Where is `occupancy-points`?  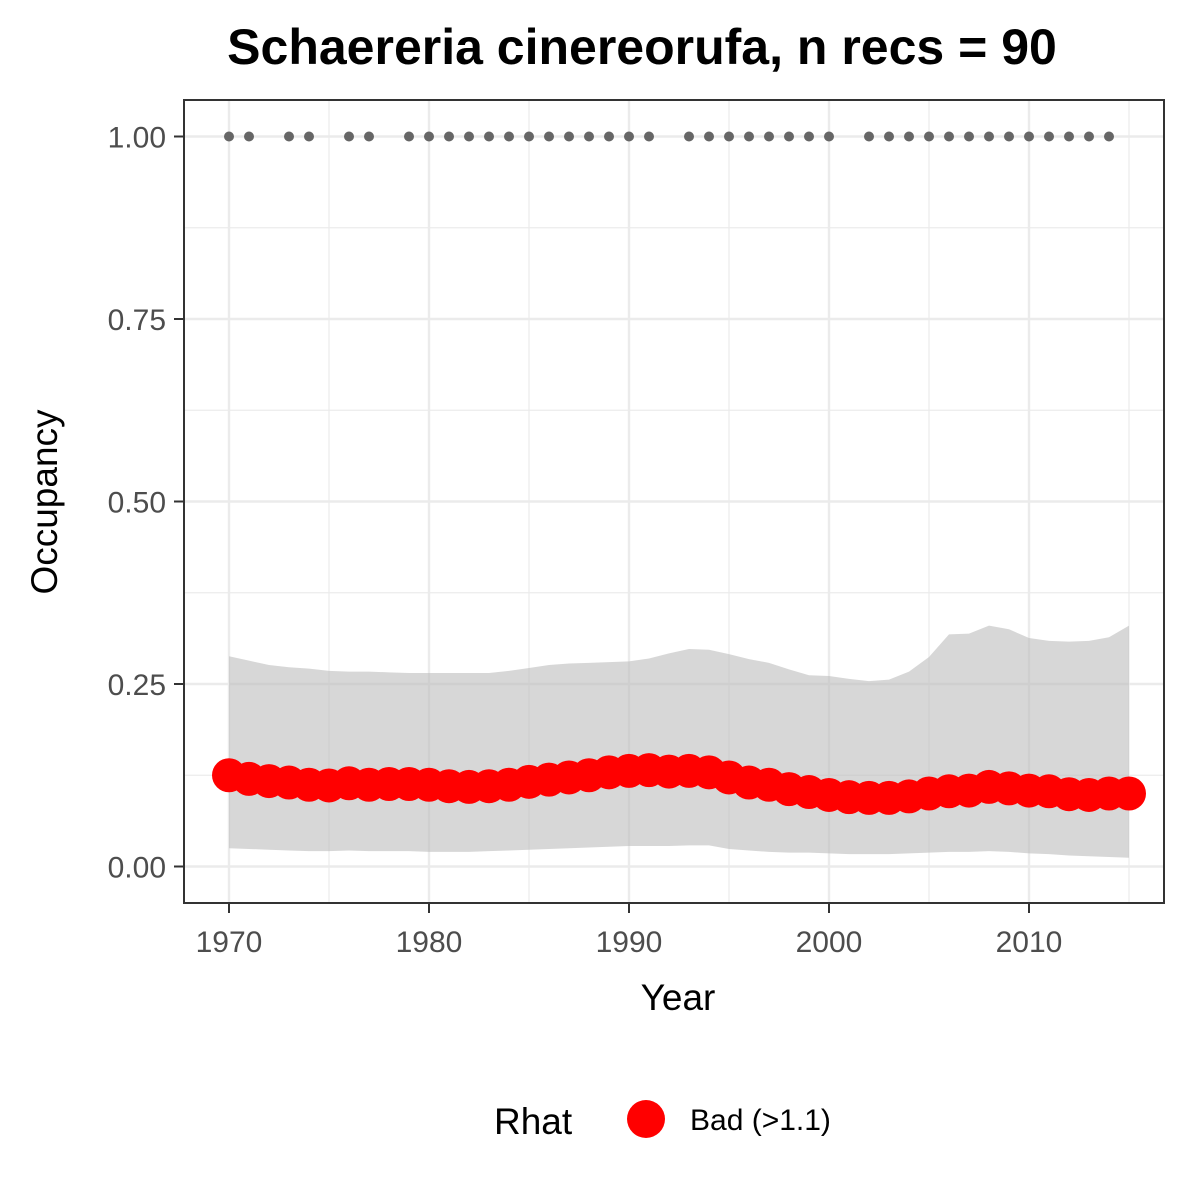 occupancy-points is located at coordinates (679, 784).